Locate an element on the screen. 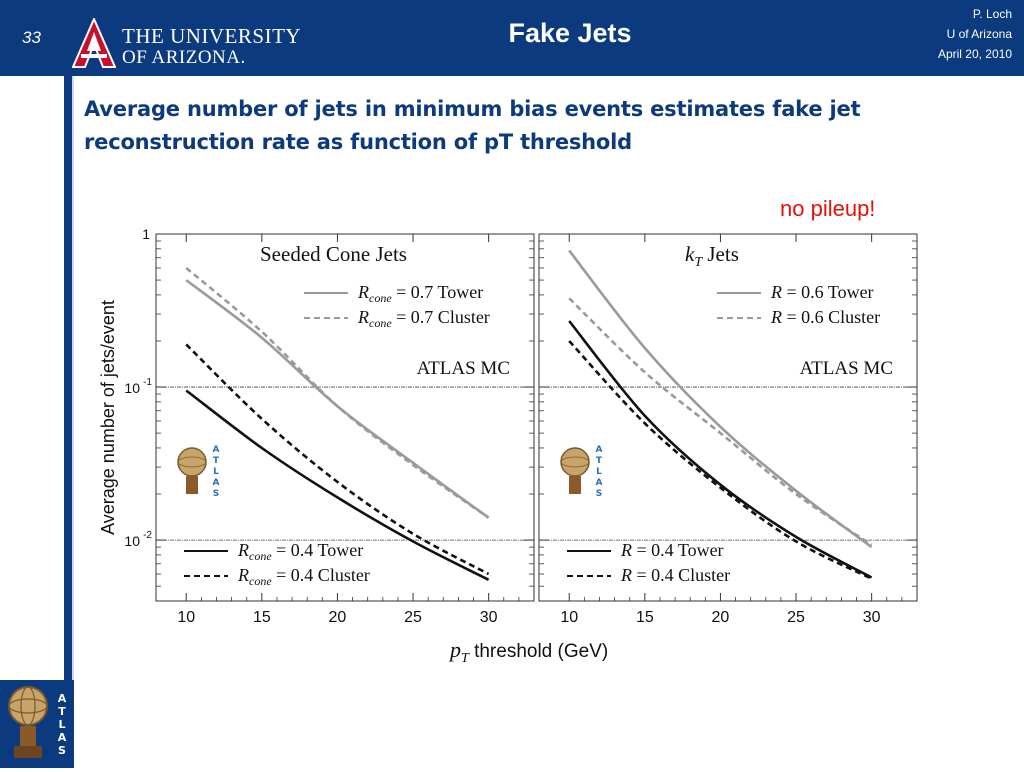 This screenshot has width=1024, height=772. atlas-globe-icon: A T L A S is located at coordinates (37, 722).